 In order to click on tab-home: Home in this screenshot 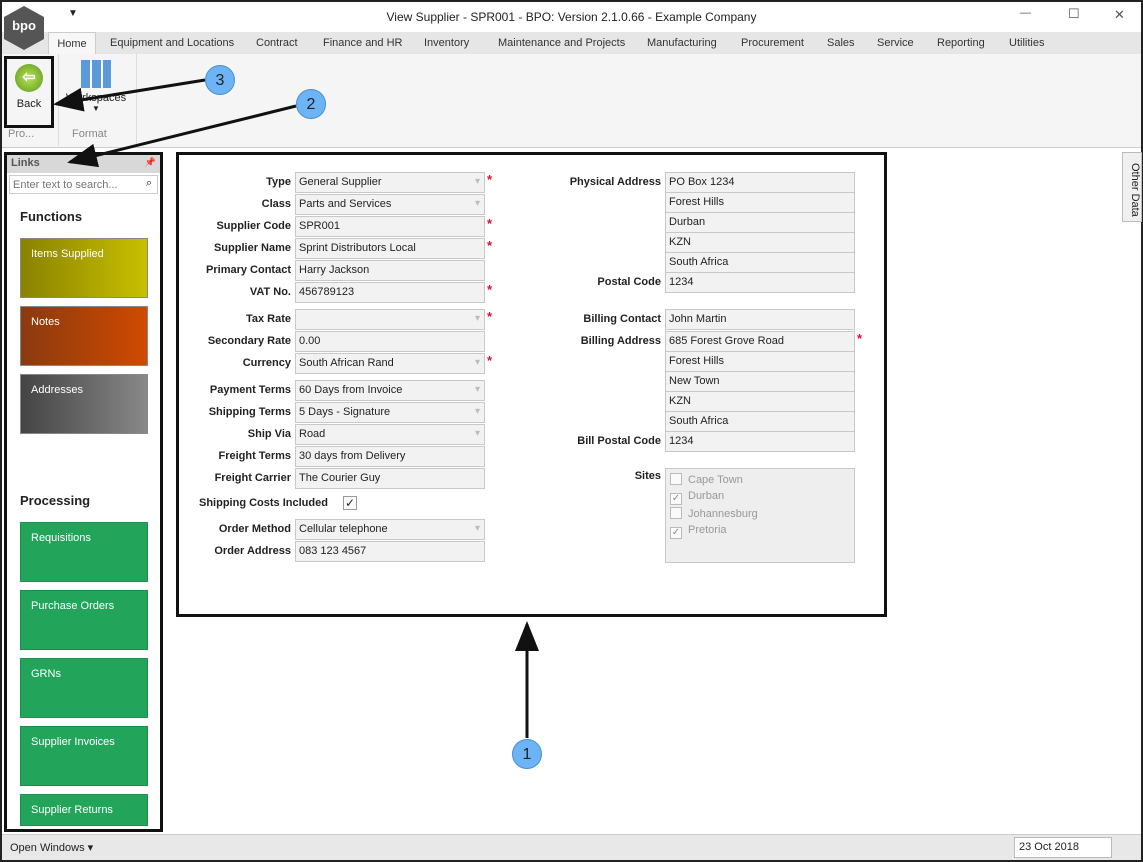, I will do `click(72, 43)`.